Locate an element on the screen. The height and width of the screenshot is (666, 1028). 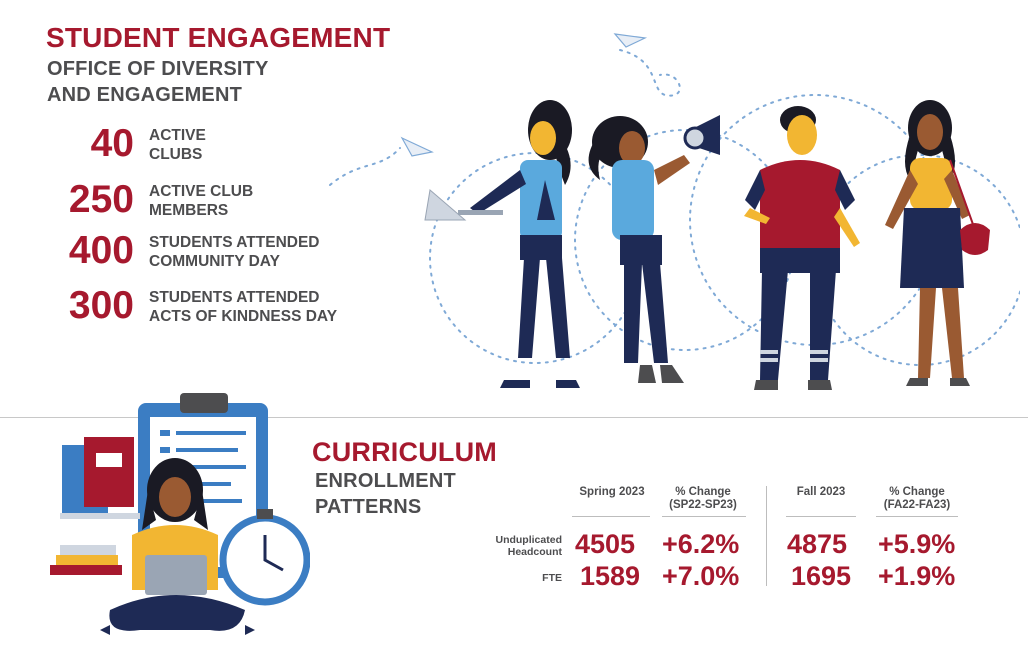
study-illustration is located at coordinates (180, 514).